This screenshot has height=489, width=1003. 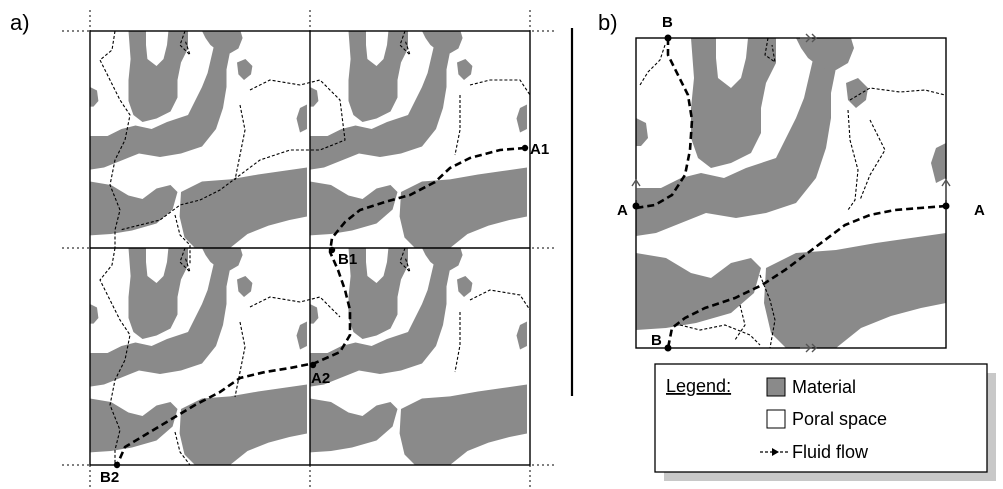 What do you see at coordinates (776, 387) in the screenshot?
I see `legend-material-swatch` at bounding box center [776, 387].